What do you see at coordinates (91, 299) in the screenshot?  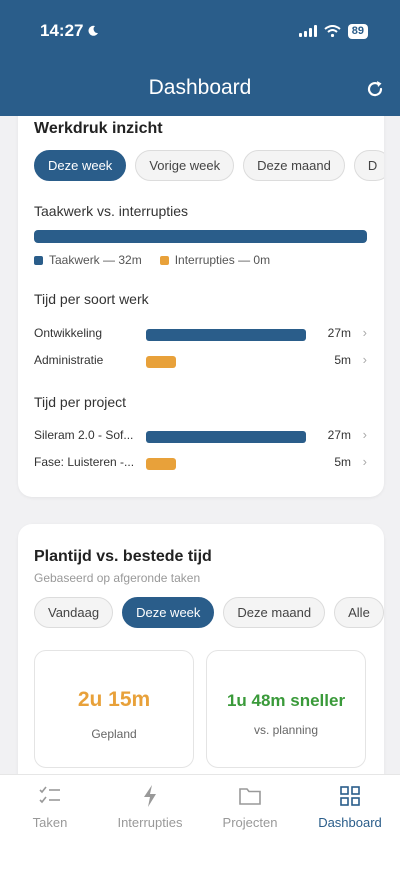 I see `work-type-label: Tijd per soort werk` at bounding box center [91, 299].